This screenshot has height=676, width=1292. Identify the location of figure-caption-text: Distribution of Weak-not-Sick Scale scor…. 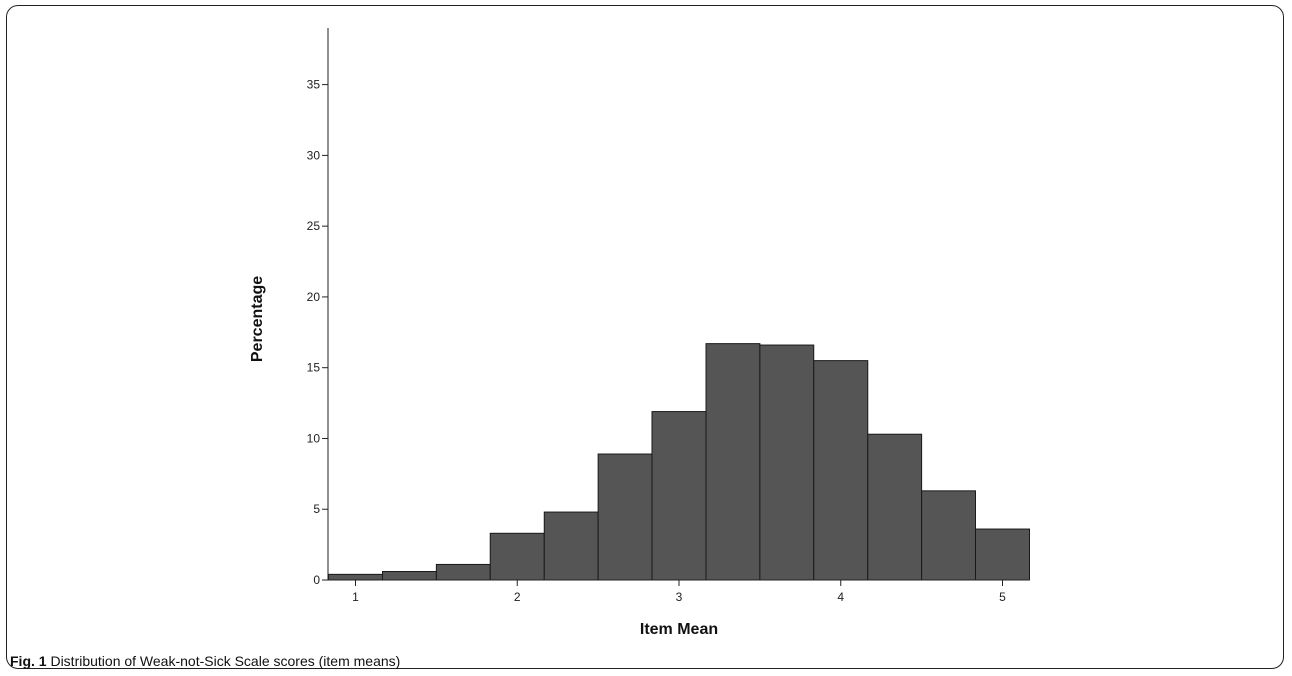
(225, 661).